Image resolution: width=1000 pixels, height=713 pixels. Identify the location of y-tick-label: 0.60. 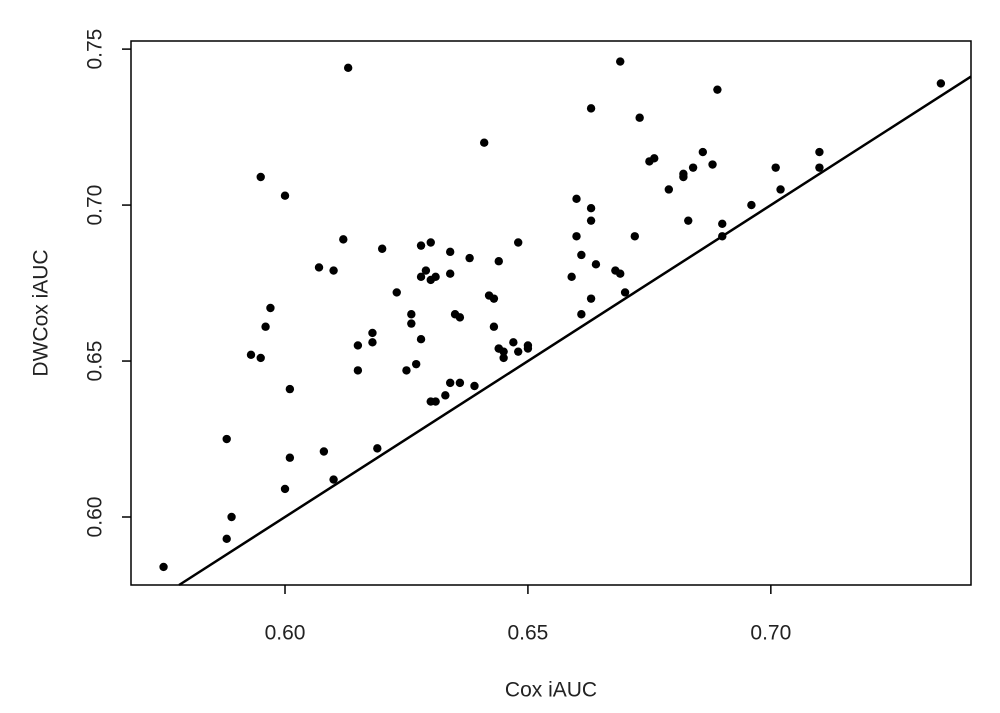
(95, 517).